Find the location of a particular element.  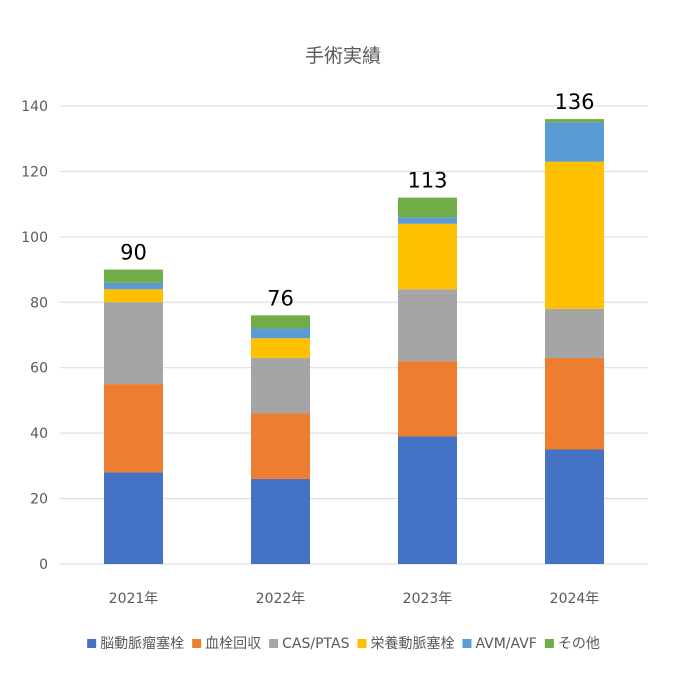

legend-label: その他 is located at coordinates (579, 644).